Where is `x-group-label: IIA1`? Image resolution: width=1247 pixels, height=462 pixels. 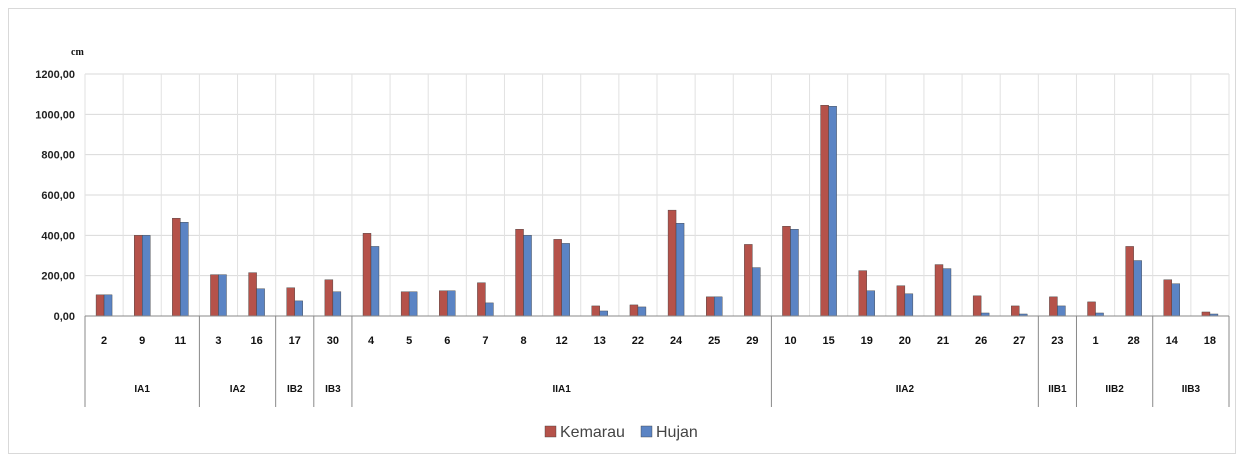 x-group-label: IIA1 is located at coordinates (561, 389).